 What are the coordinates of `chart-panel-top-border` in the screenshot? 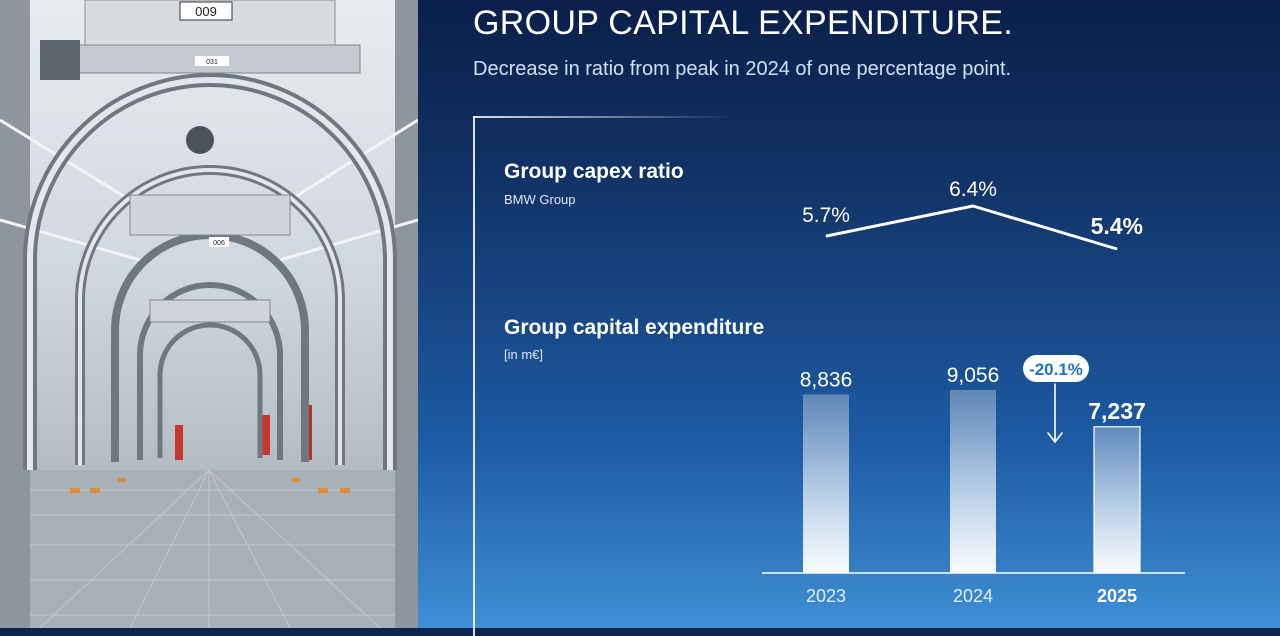 It's located at (603, 117).